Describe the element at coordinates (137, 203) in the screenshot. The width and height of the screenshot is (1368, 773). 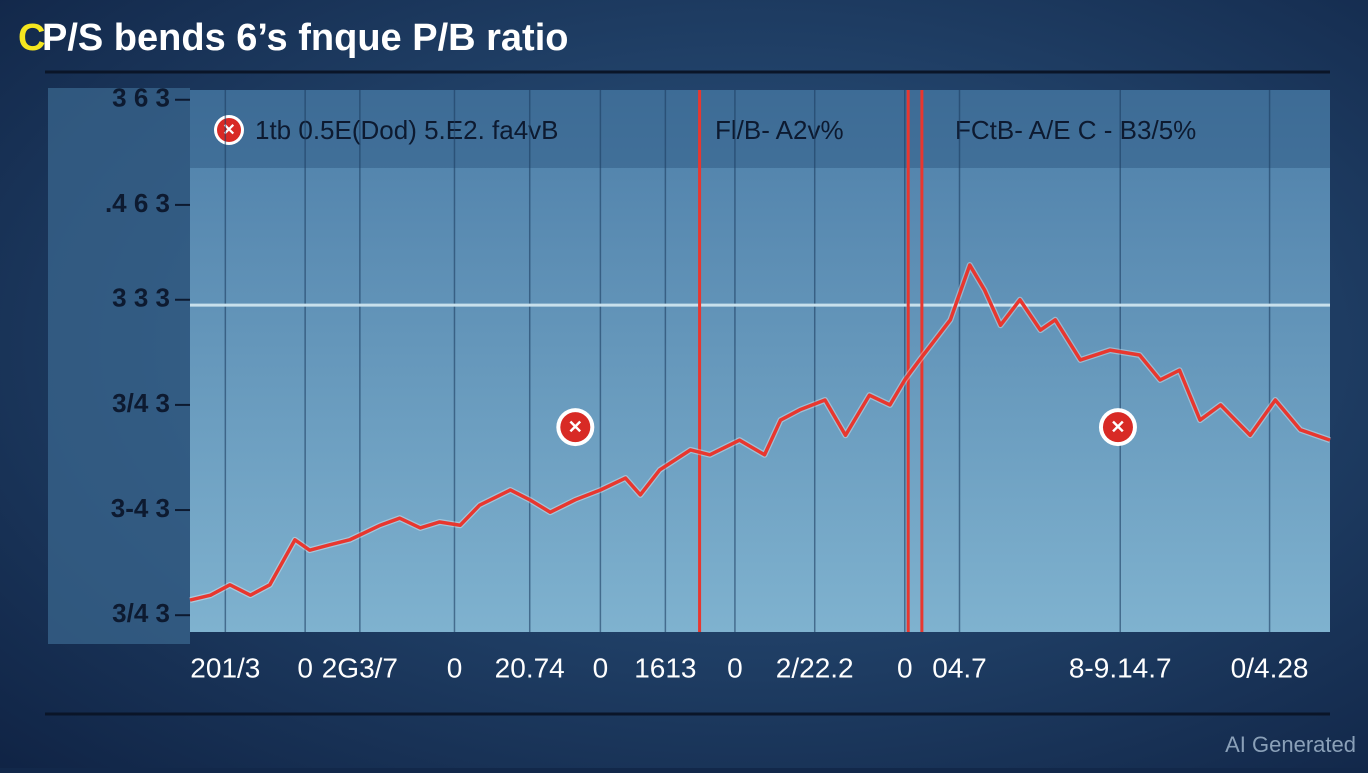
I see `y-tick-label: .4 6 3` at that location.